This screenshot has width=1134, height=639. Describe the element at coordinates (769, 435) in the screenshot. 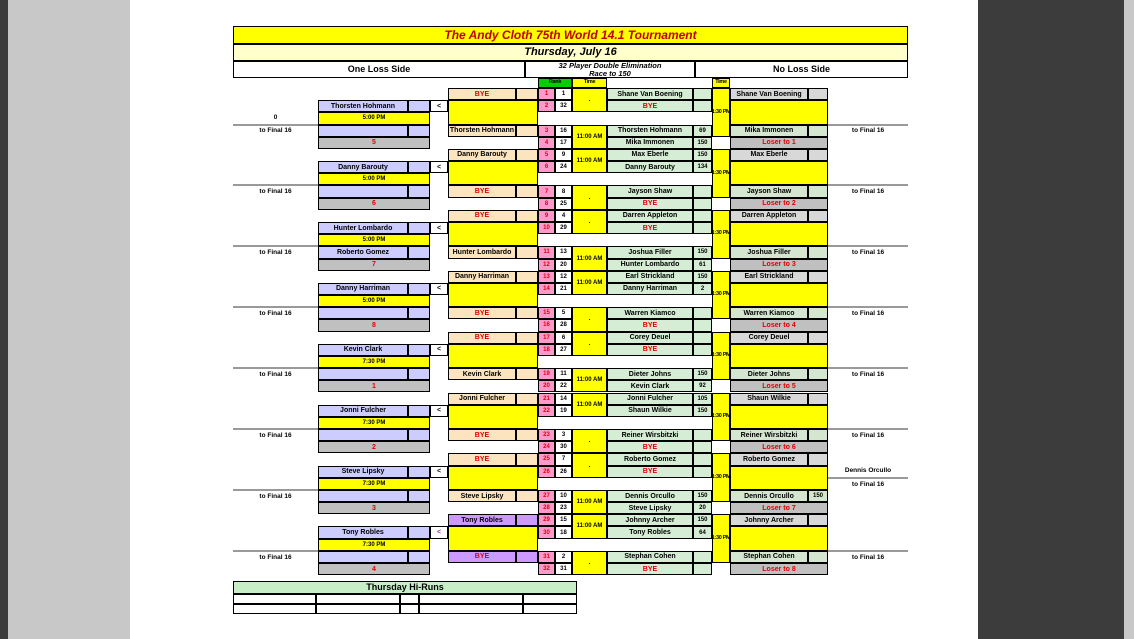

I see `no-loss-player-bottom: Reiner Wirsbitzki` at that location.